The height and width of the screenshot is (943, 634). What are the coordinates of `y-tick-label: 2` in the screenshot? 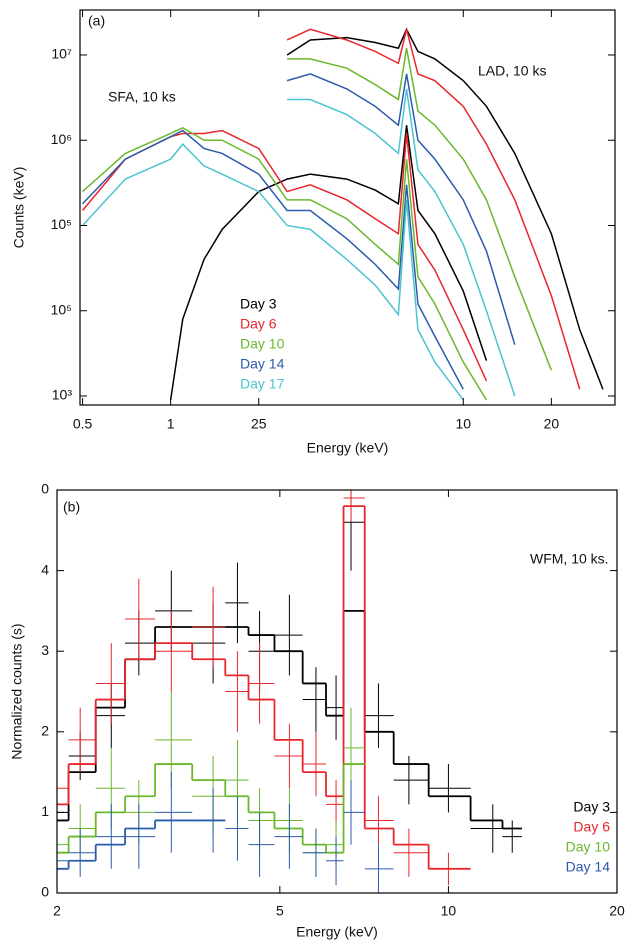 It's located at (45, 731).